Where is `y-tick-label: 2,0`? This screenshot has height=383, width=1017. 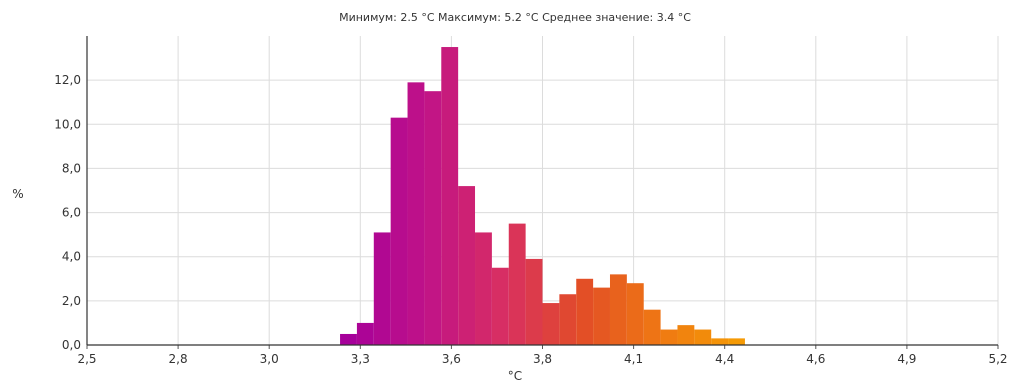
y-tick-label: 2,0 is located at coordinates (71, 301).